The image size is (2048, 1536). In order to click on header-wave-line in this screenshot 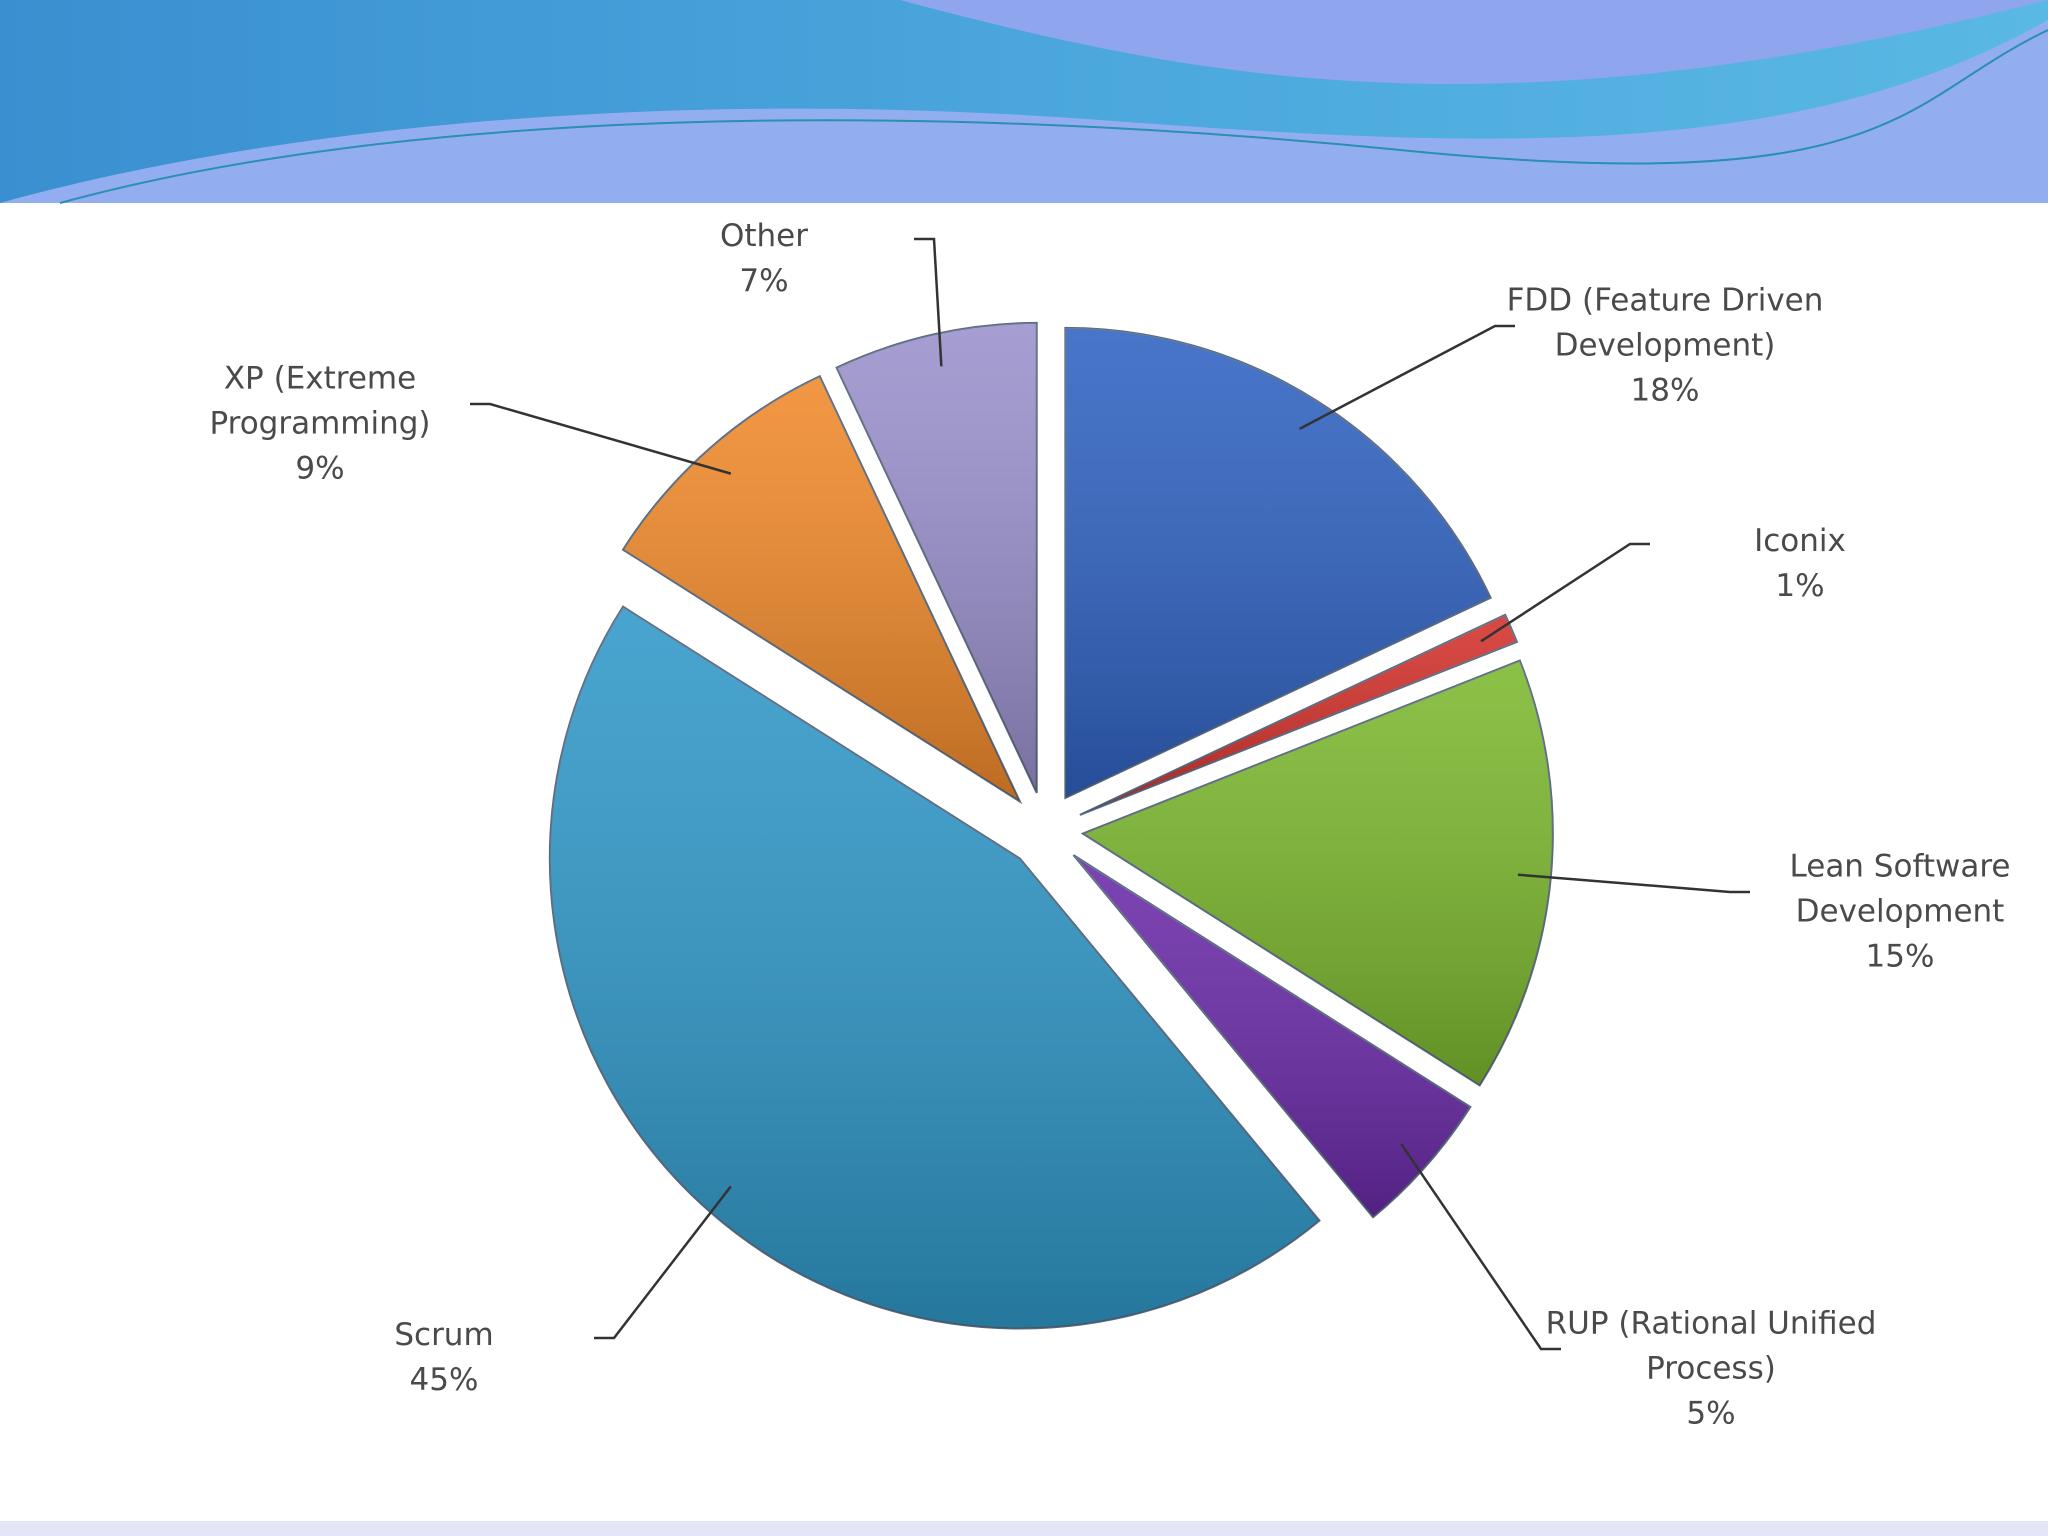, I will do `click(1053, 116)`.